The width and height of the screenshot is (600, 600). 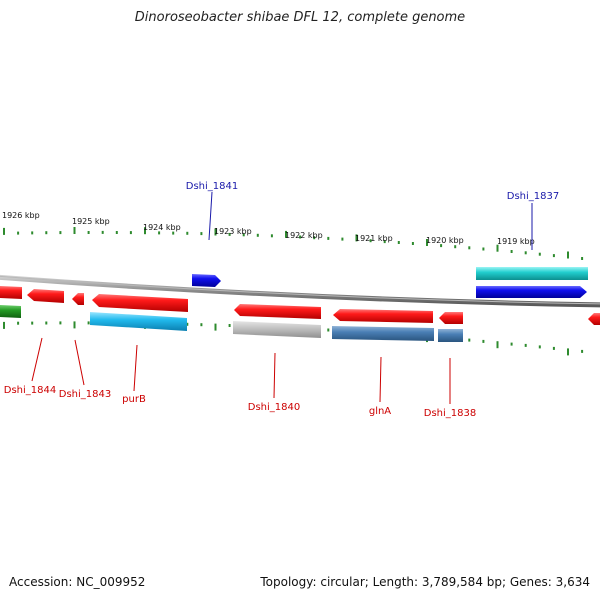 What do you see at coordinates (516, 241) in the screenshot?
I see `kbp-label-1919: 1919 kbp` at bounding box center [516, 241].